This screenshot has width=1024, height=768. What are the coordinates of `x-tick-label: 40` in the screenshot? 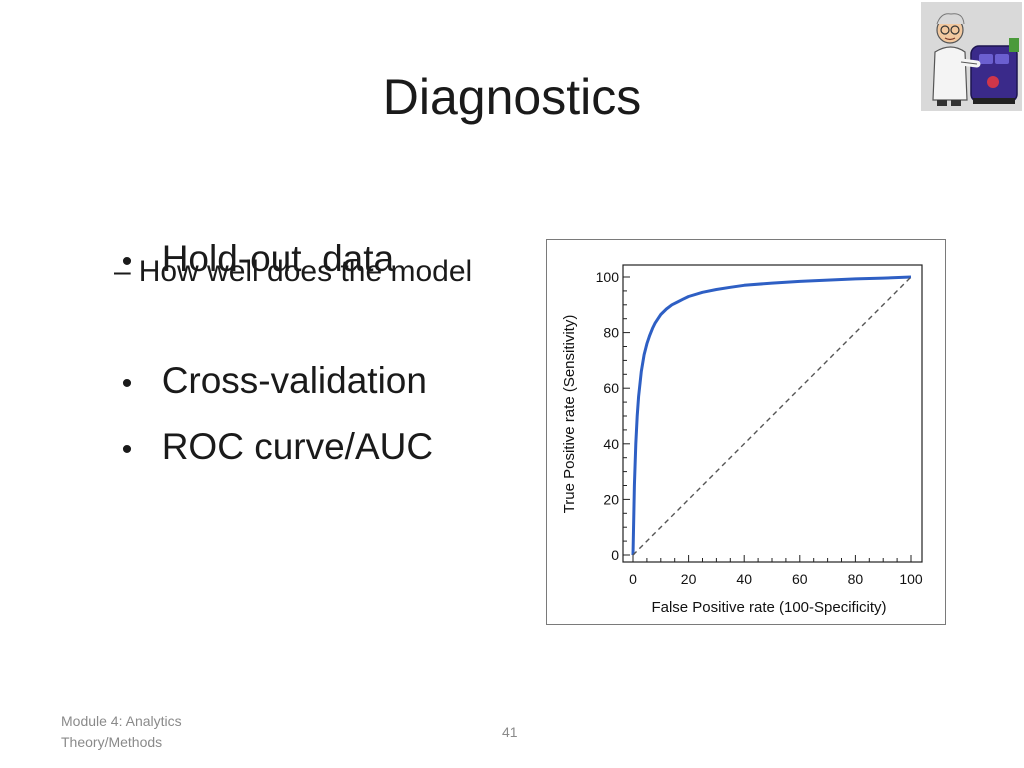 It's located at (744, 579).